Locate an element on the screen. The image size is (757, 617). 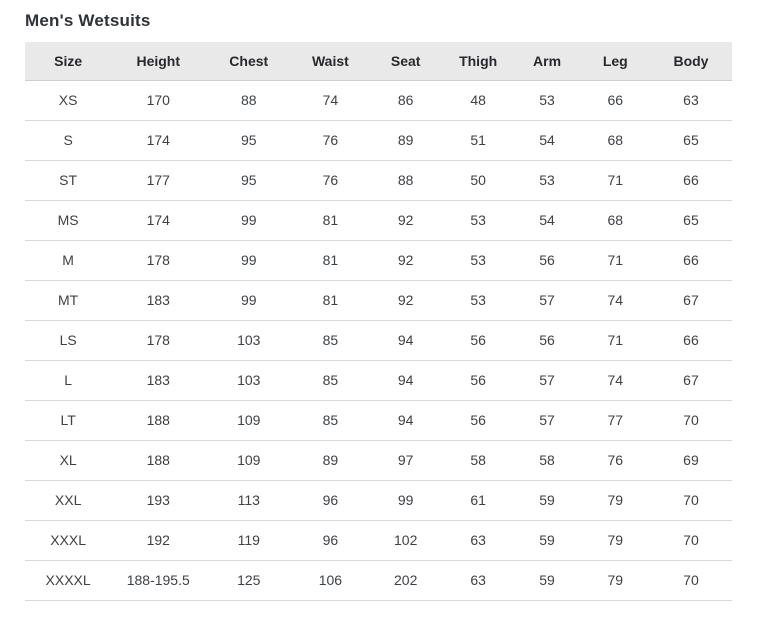
measurement-cell: 192 is located at coordinates (158, 540).